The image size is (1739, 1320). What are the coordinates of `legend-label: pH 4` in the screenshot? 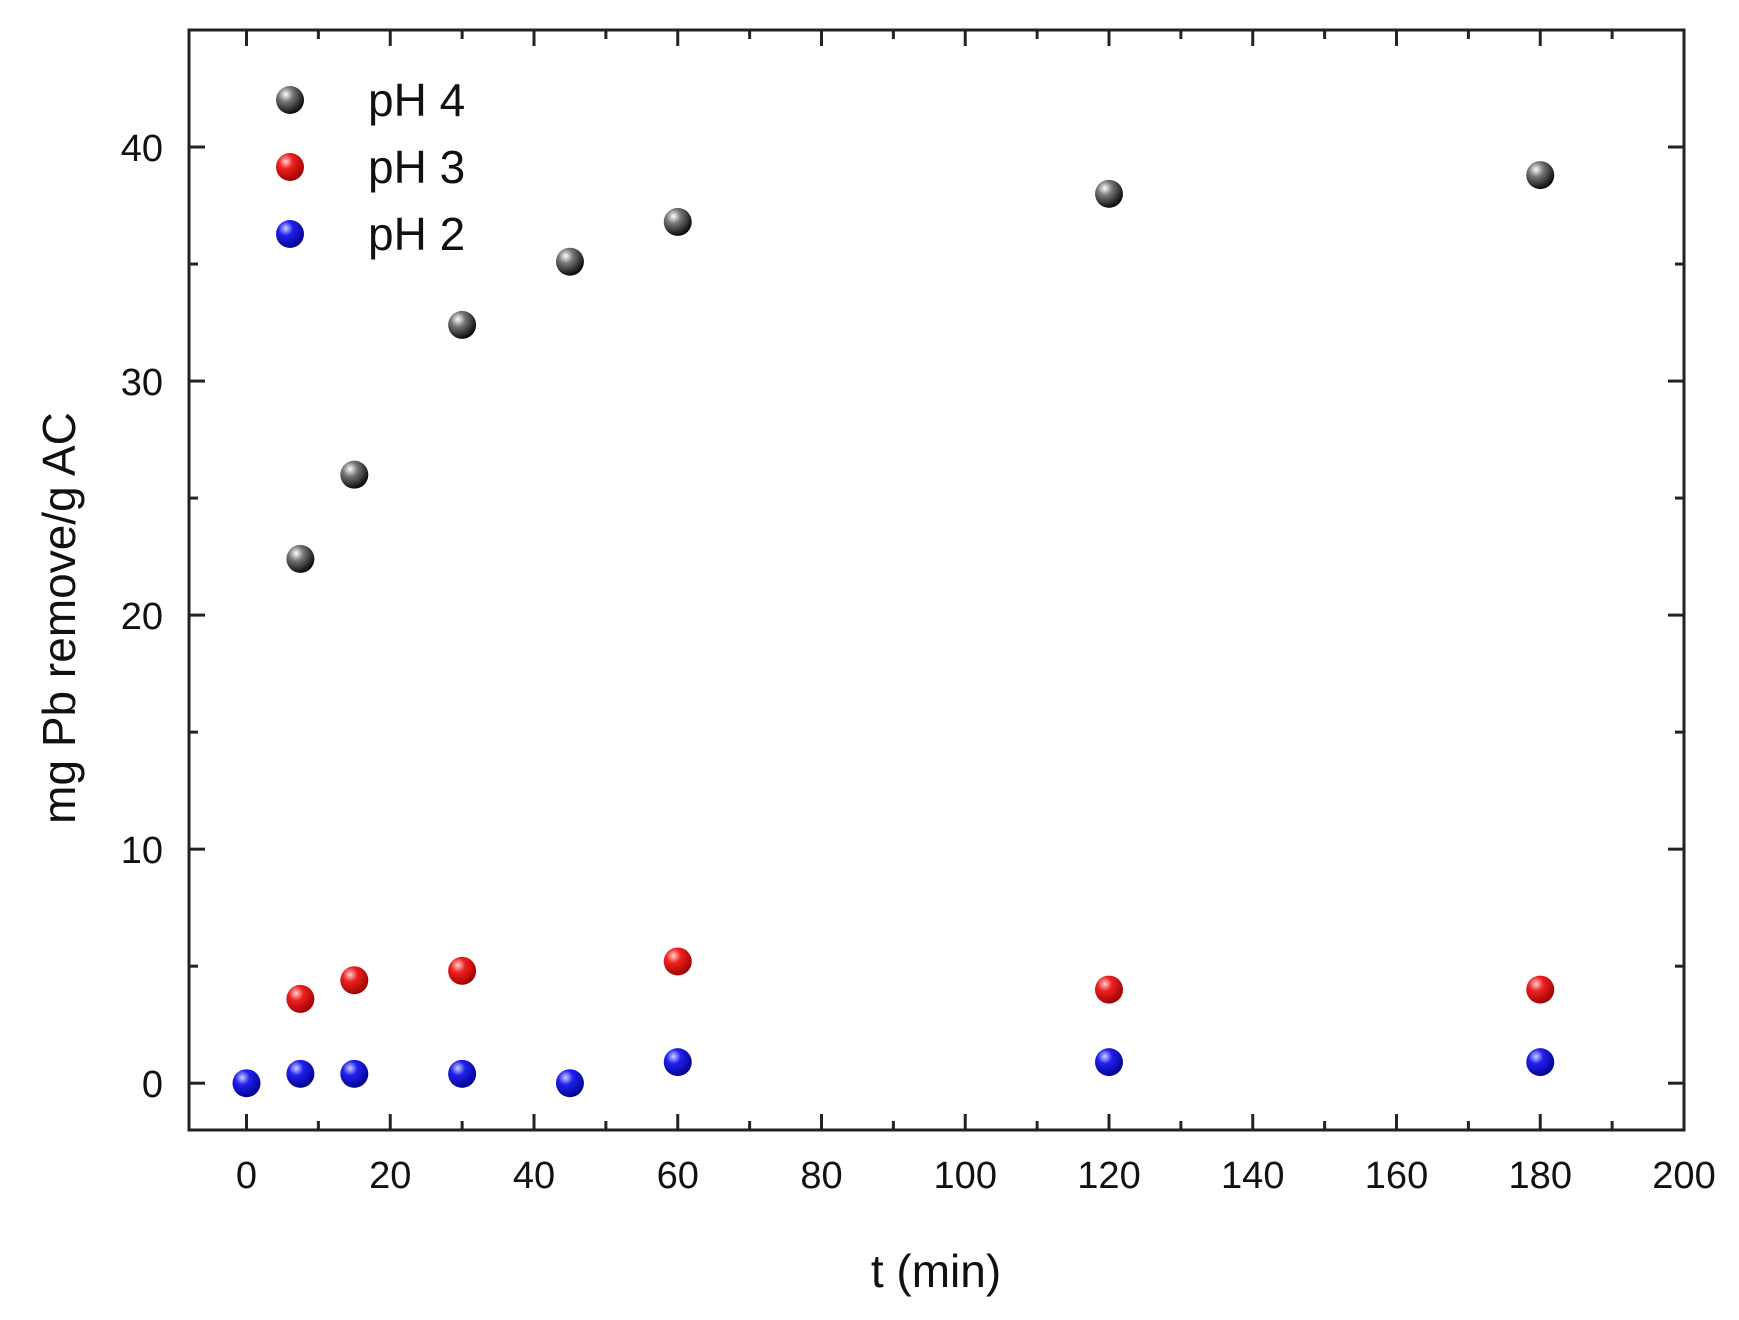 It's located at (416, 100).